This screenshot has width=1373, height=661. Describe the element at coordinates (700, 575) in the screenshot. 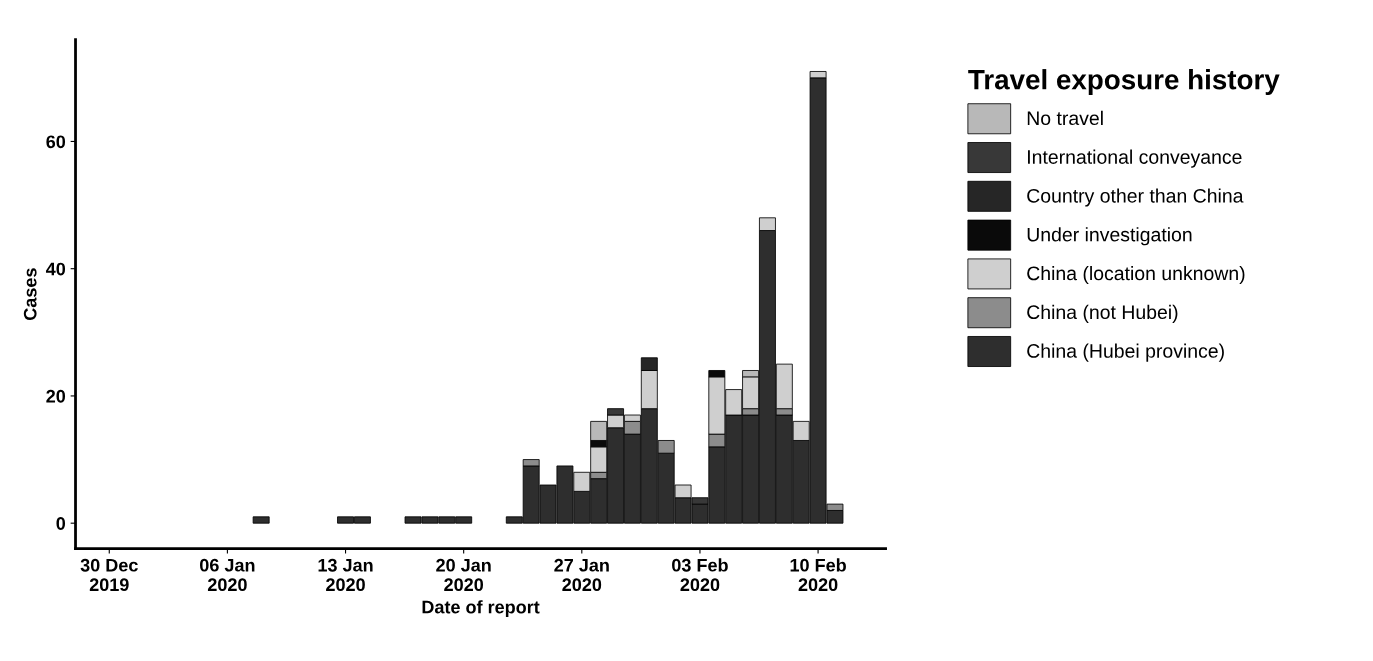

I see `x-tick-label: 03 Feb 2020` at that location.